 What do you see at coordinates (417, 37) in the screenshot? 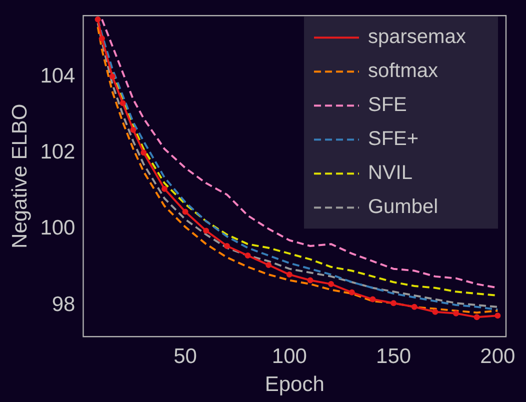
I see `legend-label: sparsemax` at bounding box center [417, 37].